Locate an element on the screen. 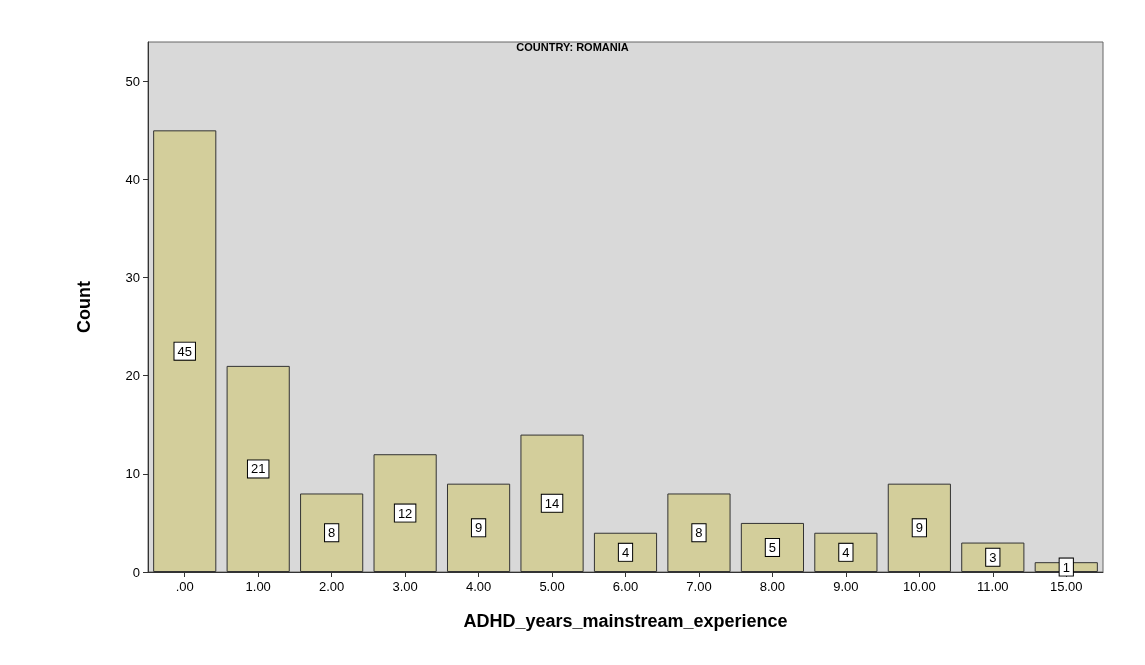  x-tick-label: 11.00 is located at coordinates (993, 586).